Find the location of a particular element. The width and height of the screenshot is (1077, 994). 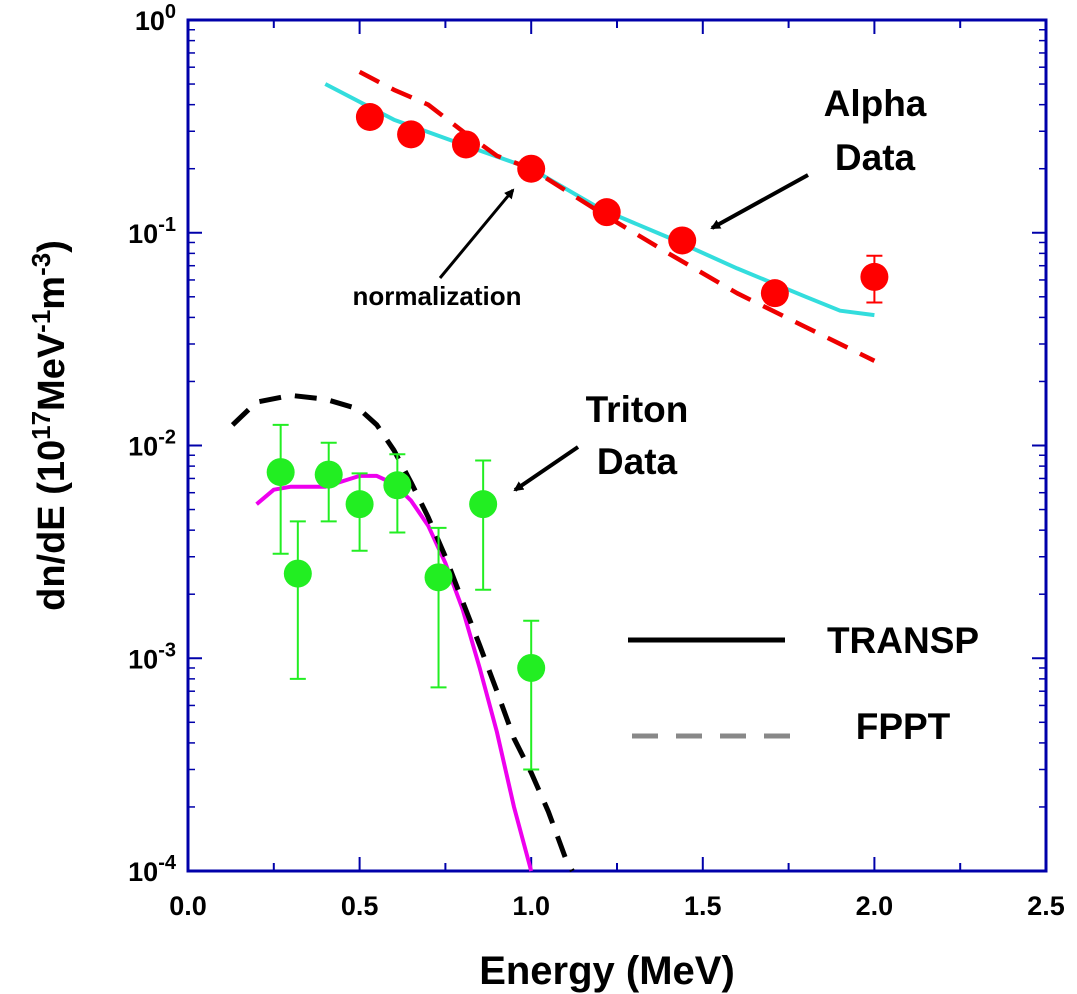

triton-label-line1: Triton is located at coordinates (637, 409).